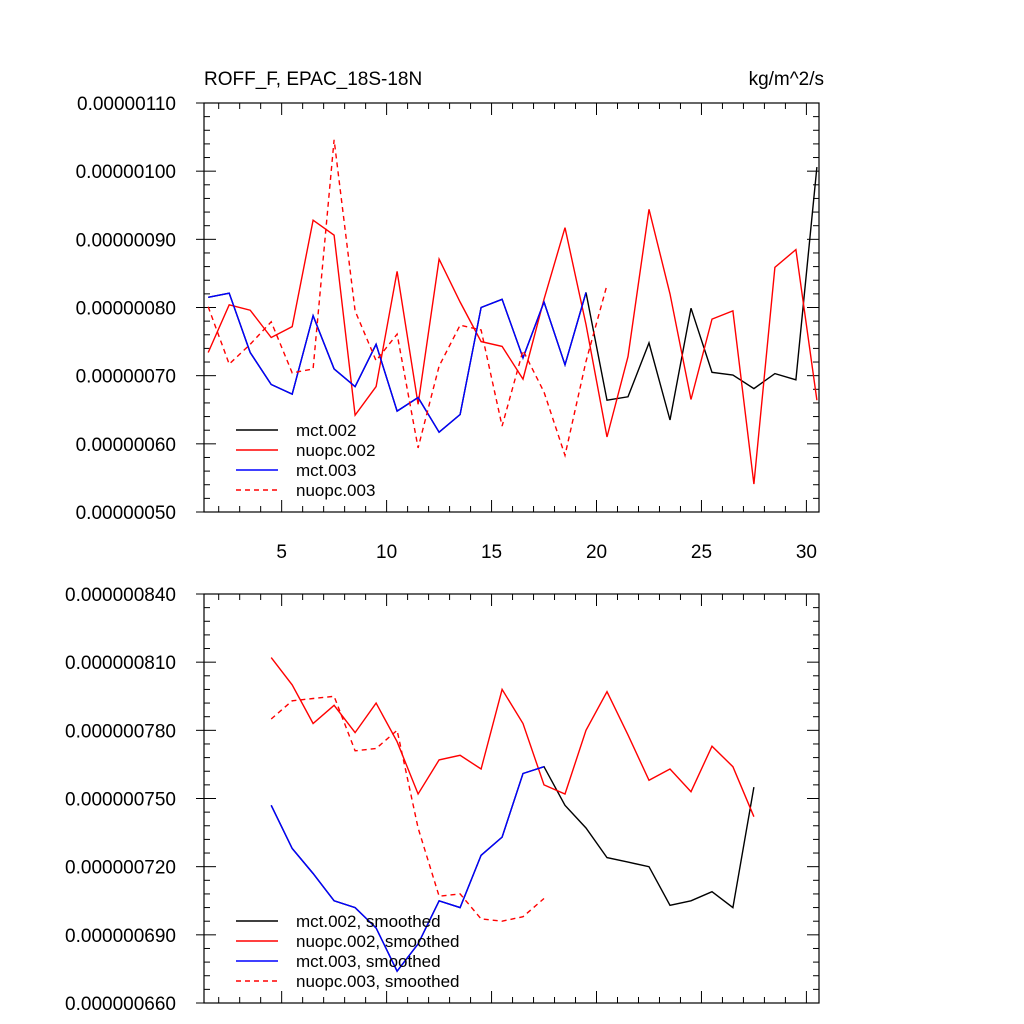  Describe the element at coordinates (120, 1004) in the screenshot. I see `y-tick-label: 0.000000660` at that location.